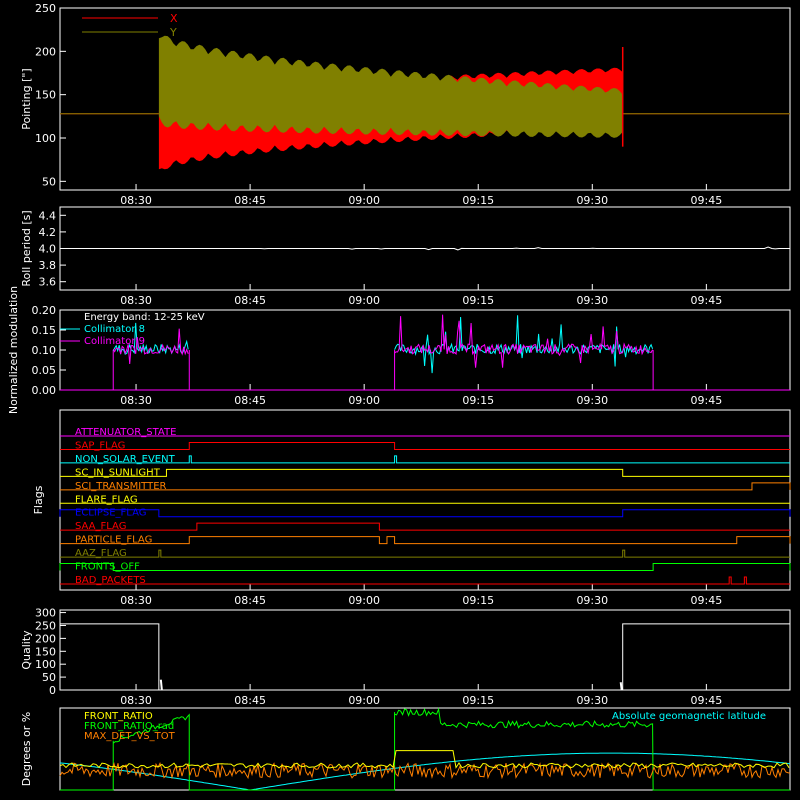 The height and width of the screenshot is (800, 800). I want to click on flag-label-sc_in_sunlight: SC_IN_SUNLIGHT, so click(118, 472).